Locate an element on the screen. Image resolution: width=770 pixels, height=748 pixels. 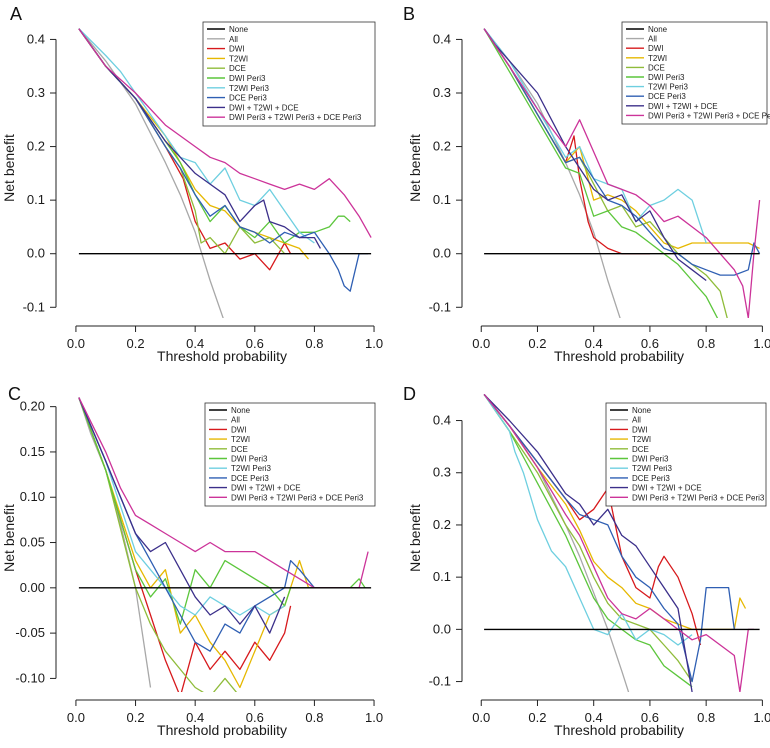
series-line-dce is located at coordinates (158, 544).